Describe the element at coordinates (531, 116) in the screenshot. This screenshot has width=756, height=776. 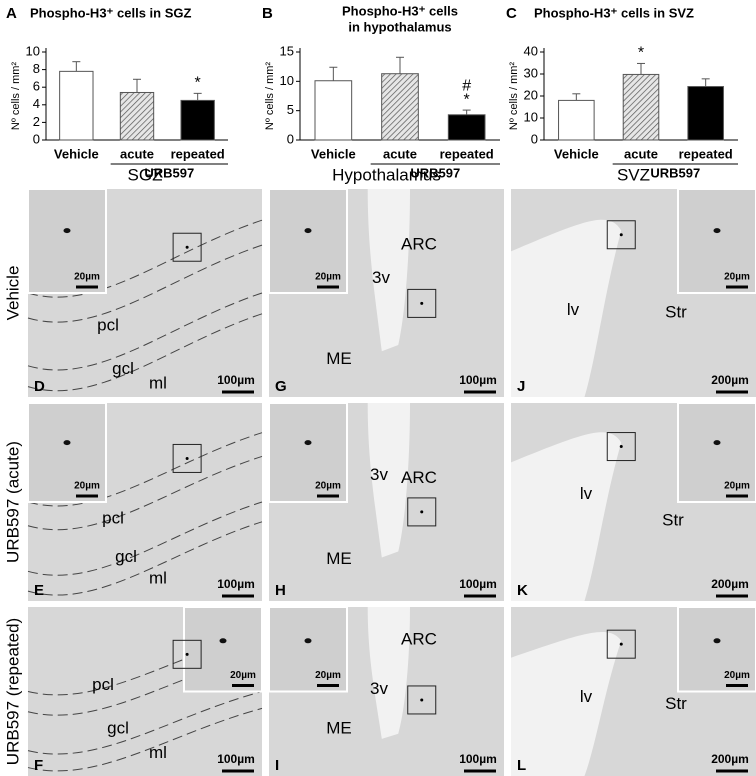
I see `y-tick-label: 10` at that location.